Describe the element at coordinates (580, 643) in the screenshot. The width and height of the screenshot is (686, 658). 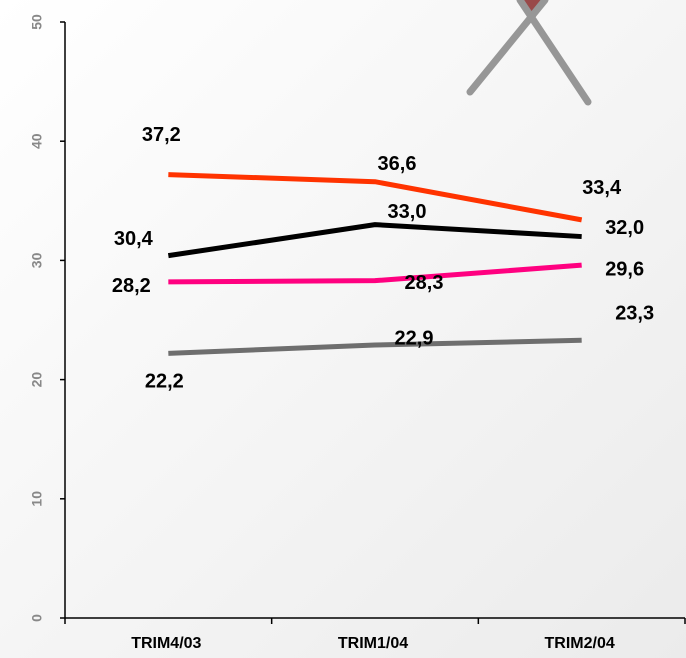
I see `x-tick-label: TRIM2/04` at that location.